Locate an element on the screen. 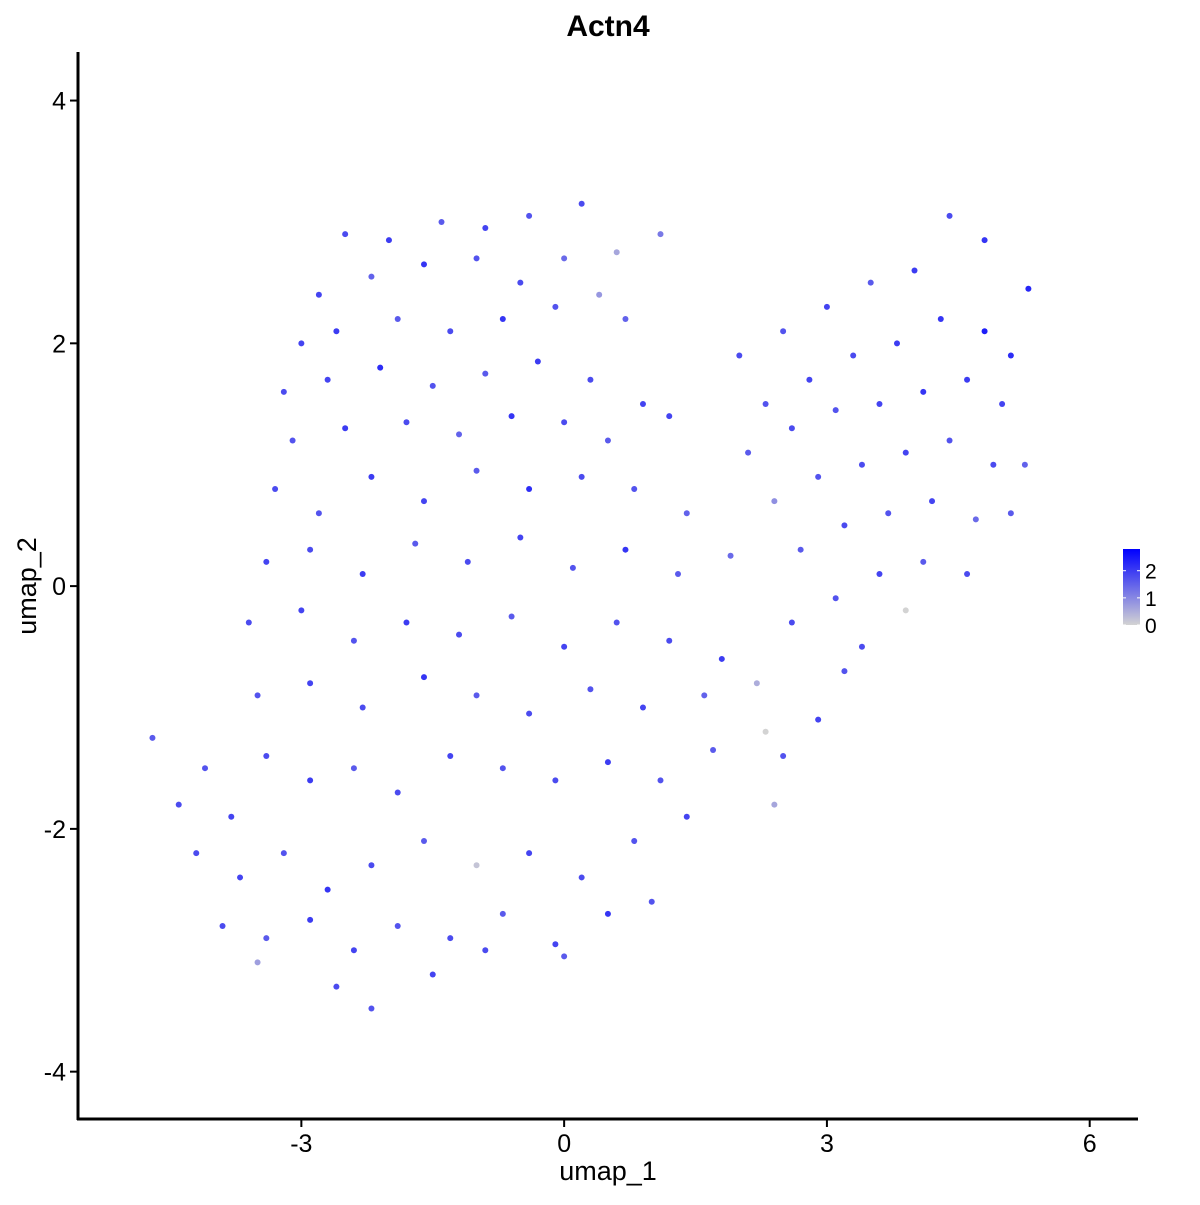  y-tick-label: -2 is located at coordinates (55, 830).